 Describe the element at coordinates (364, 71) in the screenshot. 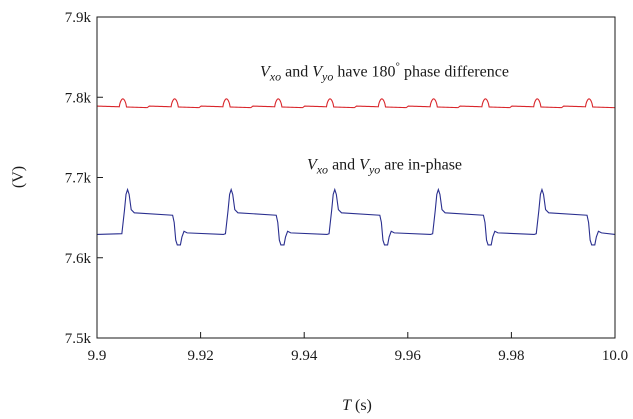

I see `annotation-text-part: have 180` at that location.